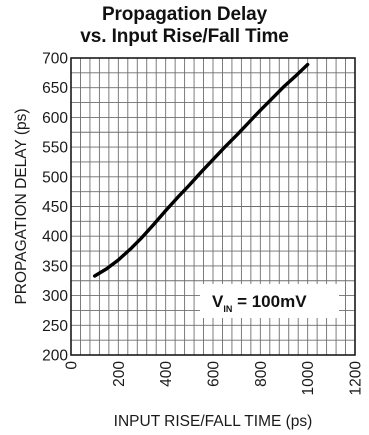  I want to click on annotation-background, so click(269, 301).